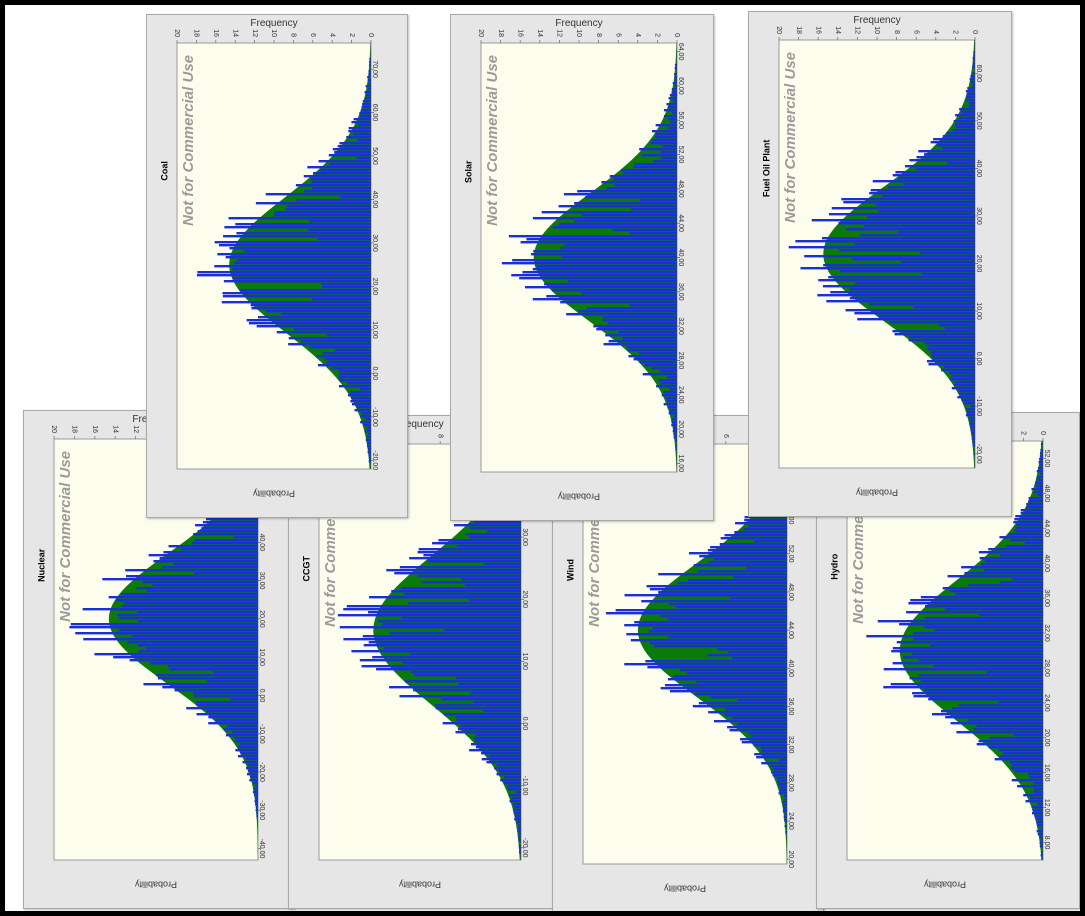 Image resolution: width=1085 pixels, height=916 pixels. What do you see at coordinates (374, 460) in the screenshot?
I see `value-tick-label: -20.00` at bounding box center [374, 460].